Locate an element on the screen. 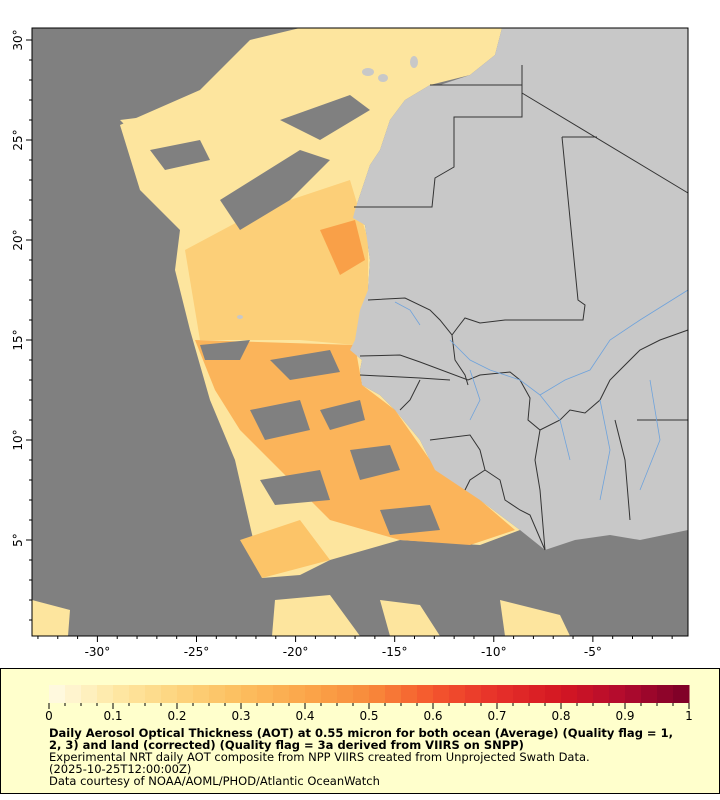 This screenshot has height=800, width=720. lon-tick-label: -20° is located at coordinates (296, 652).